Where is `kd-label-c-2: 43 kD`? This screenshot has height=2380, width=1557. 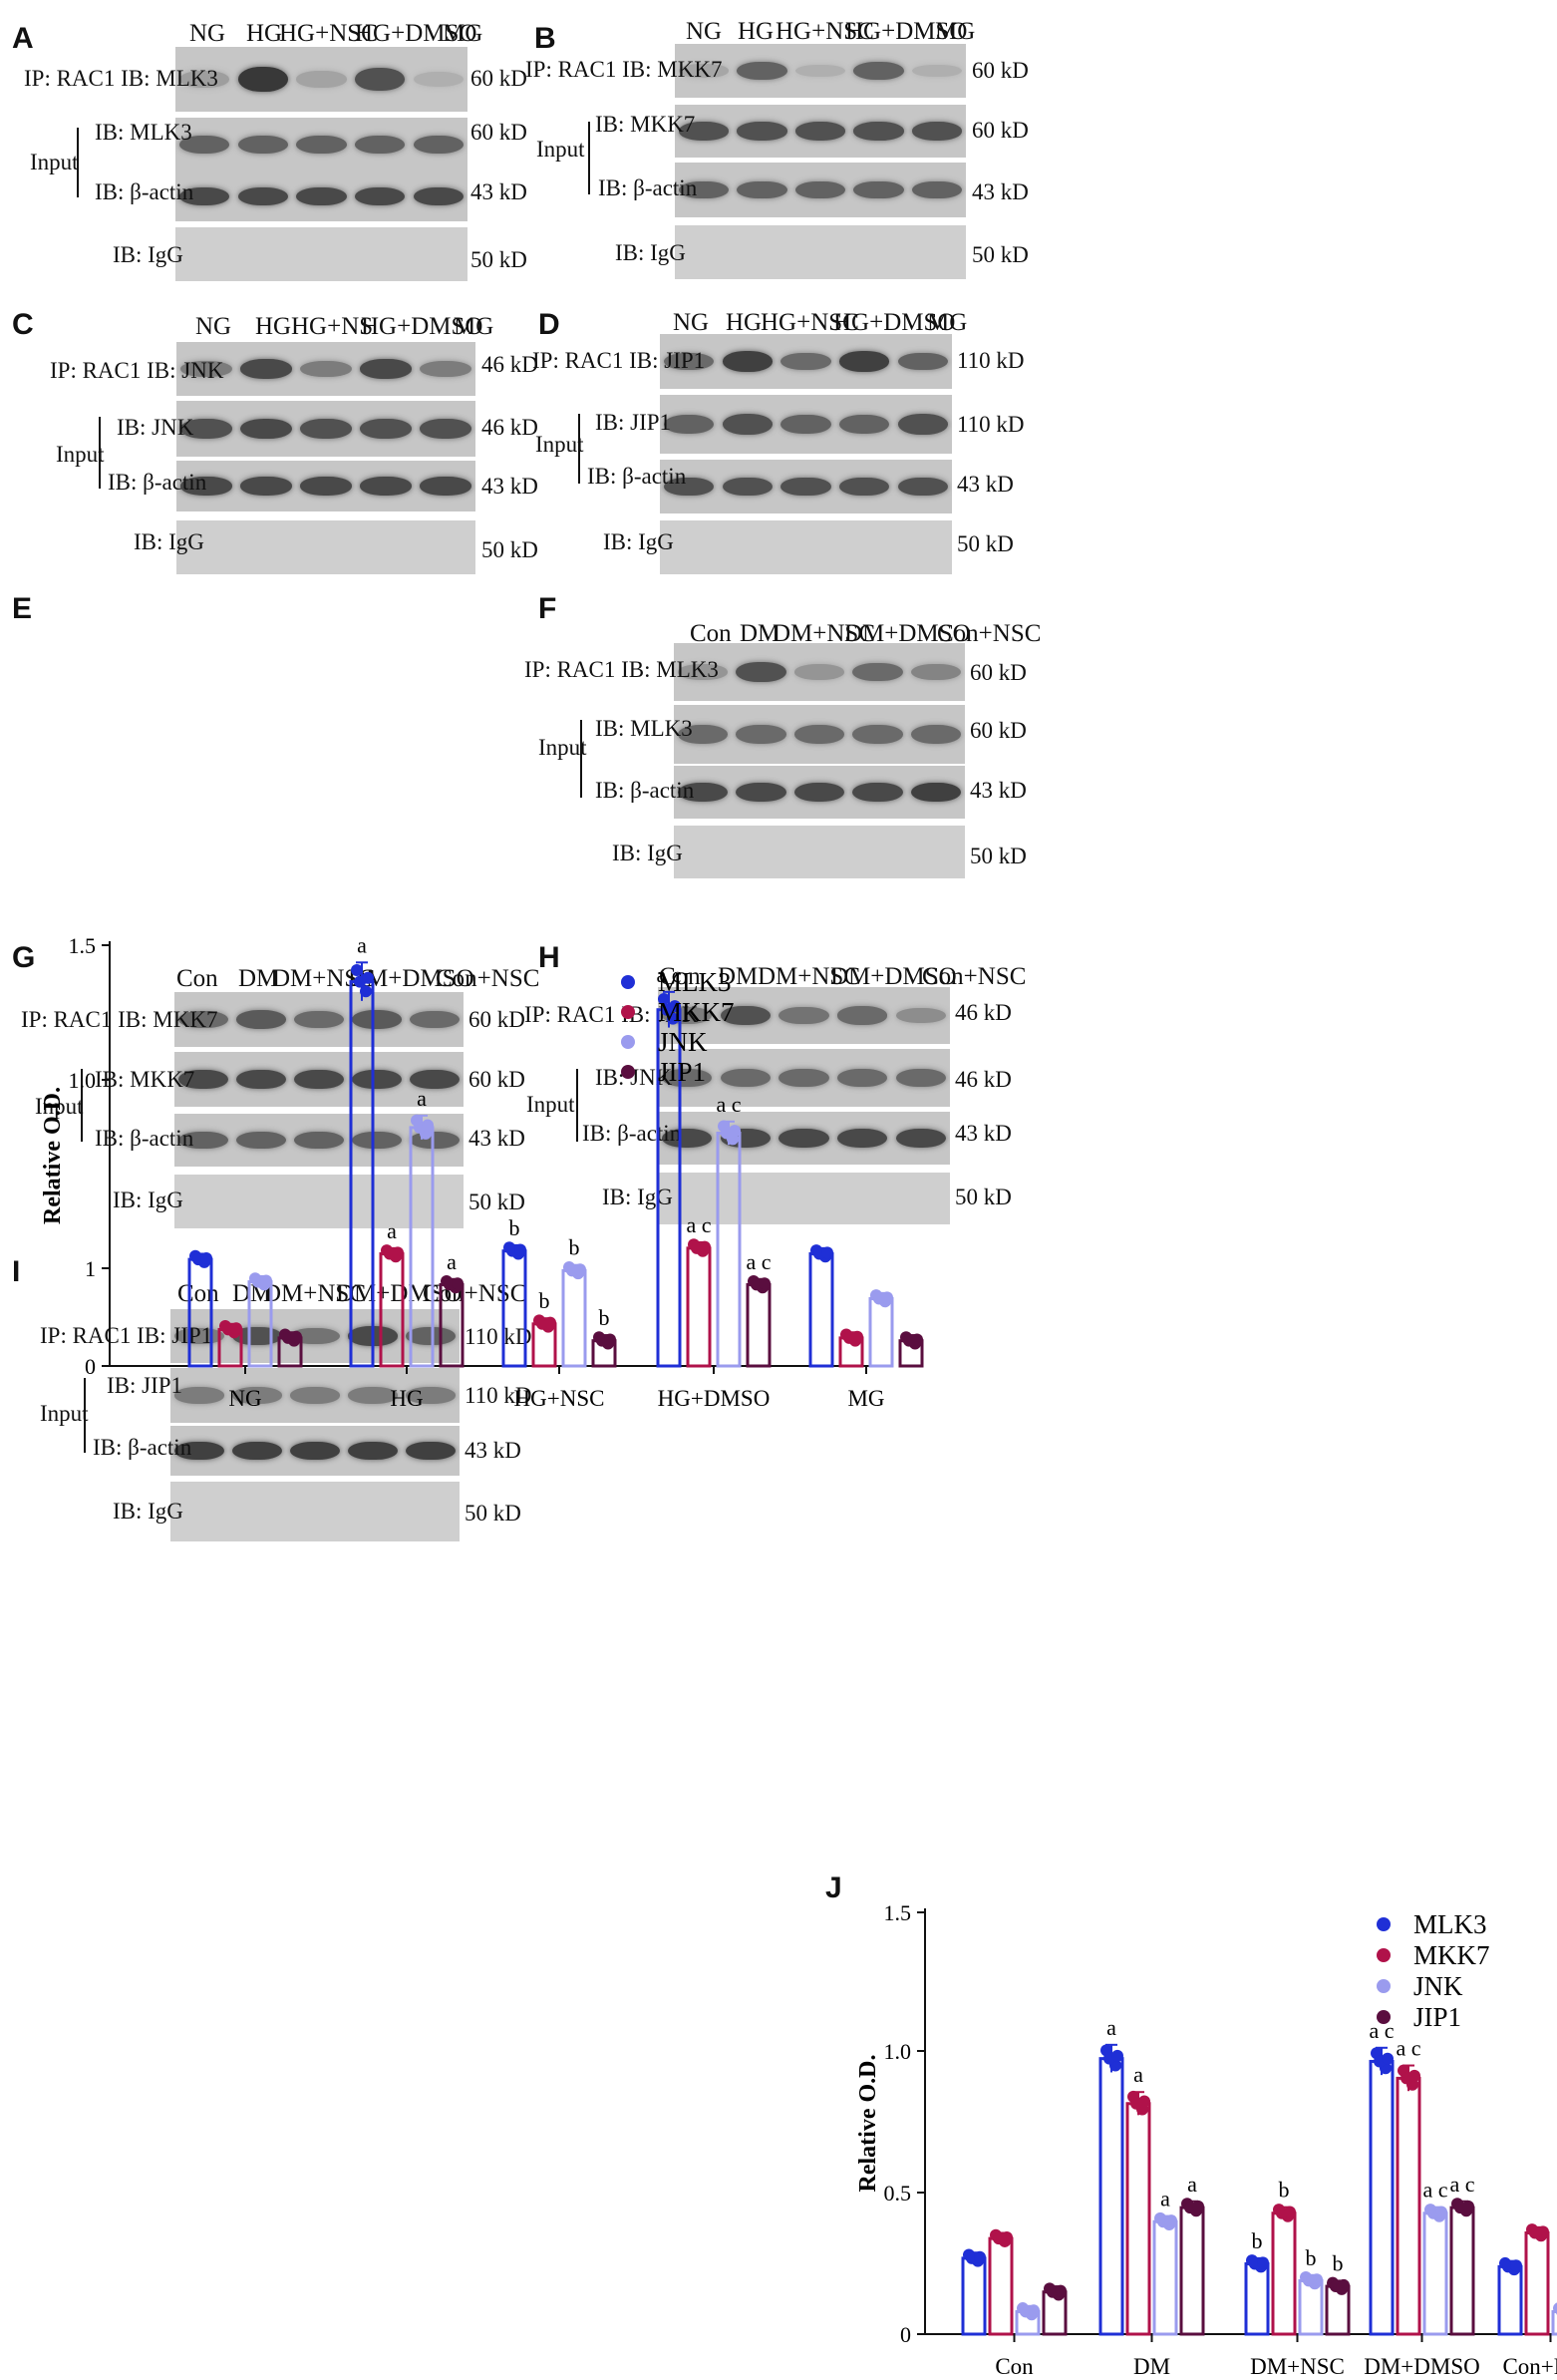 kd-label-c-2: 43 kD is located at coordinates (509, 486).